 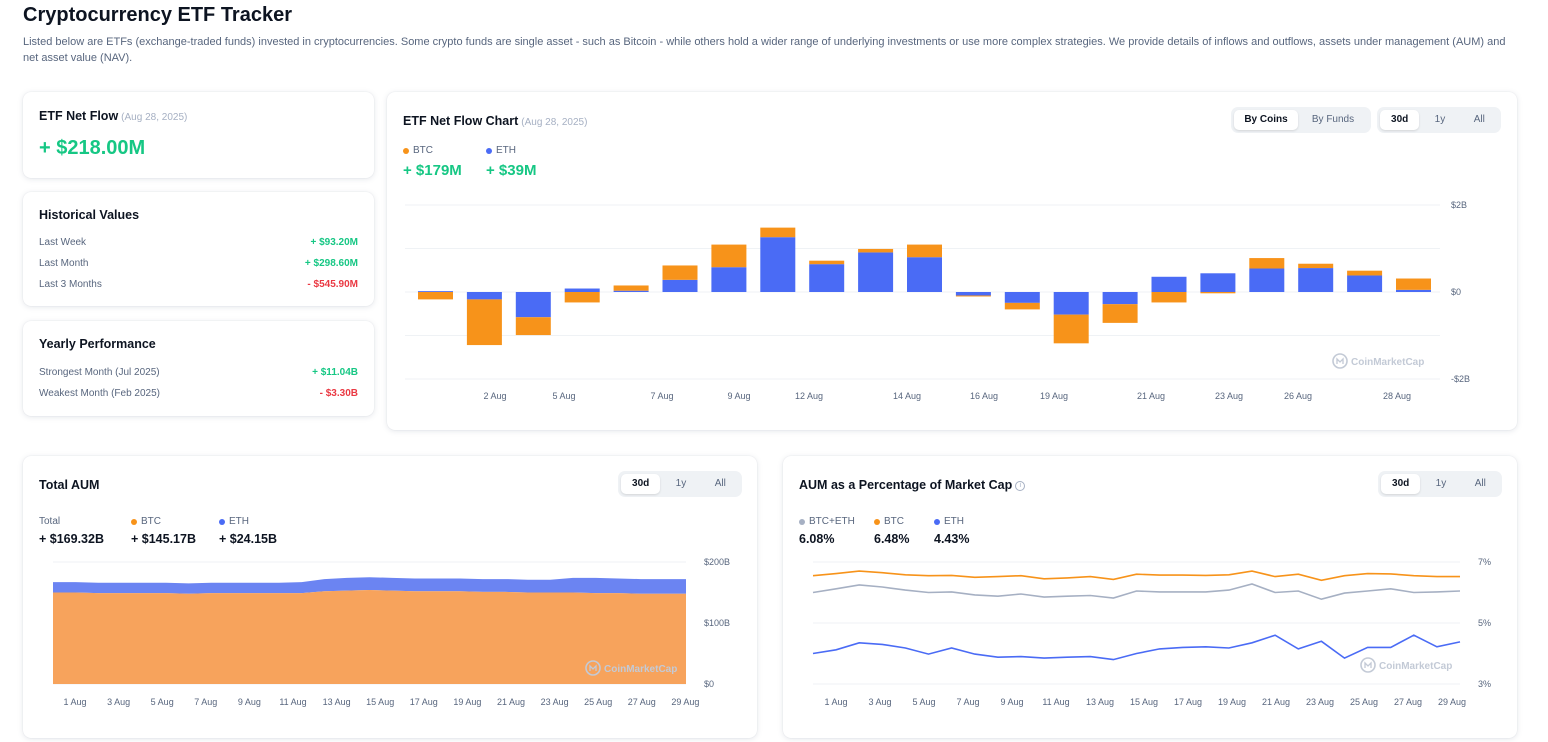 I want to click on y-tick-label: -$2B, so click(x=1460, y=379).